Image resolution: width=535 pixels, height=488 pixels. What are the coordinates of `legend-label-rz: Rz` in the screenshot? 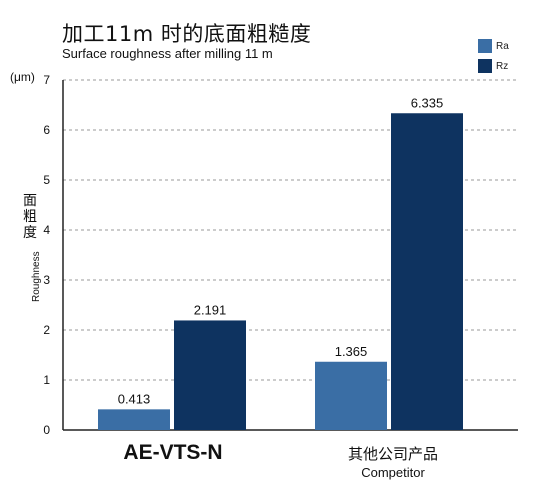 It's located at (502, 66).